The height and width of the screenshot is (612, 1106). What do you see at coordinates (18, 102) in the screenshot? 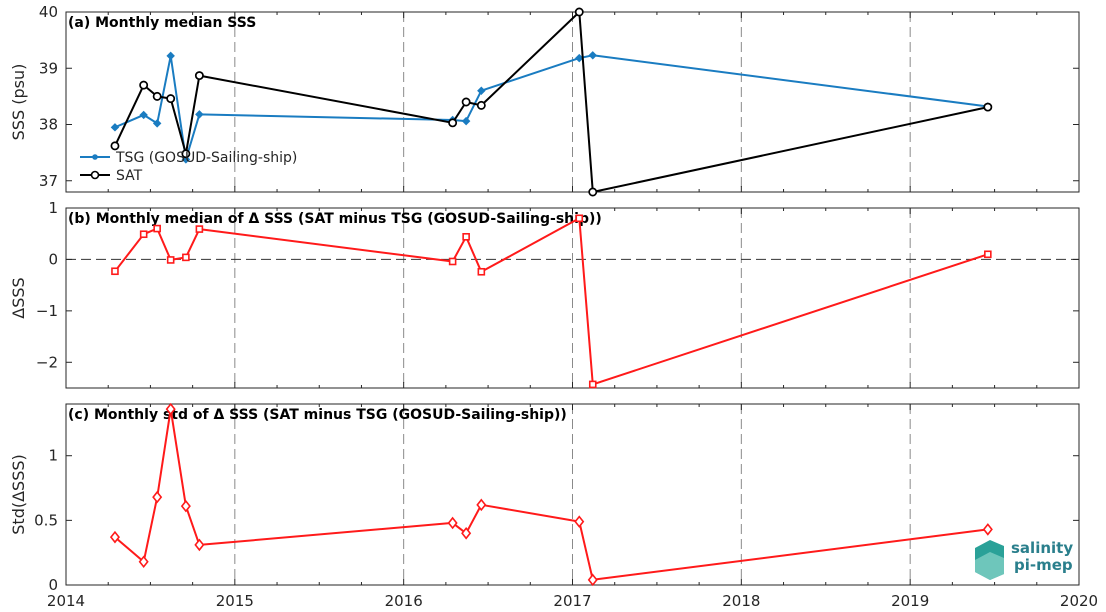
I see `y-axis-label: SSS (psu)` at bounding box center [18, 102].